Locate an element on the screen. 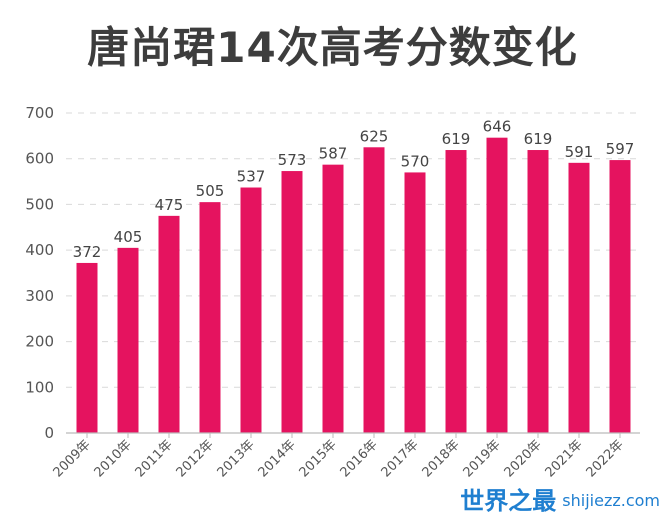  data-label: 570 is located at coordinates (415, 161).